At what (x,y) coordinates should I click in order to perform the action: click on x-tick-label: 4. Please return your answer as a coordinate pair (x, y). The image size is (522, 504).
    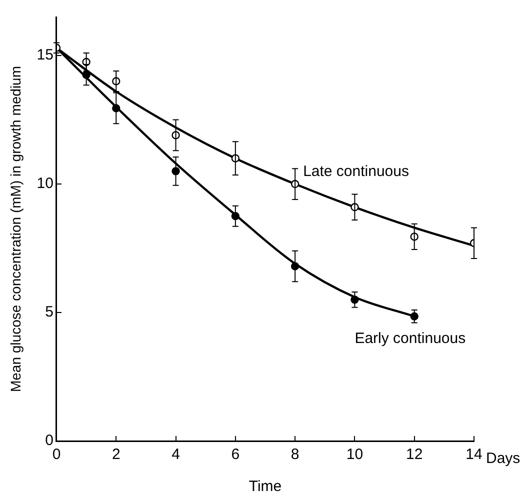
    Looking at the image, I should click on (176, 455).